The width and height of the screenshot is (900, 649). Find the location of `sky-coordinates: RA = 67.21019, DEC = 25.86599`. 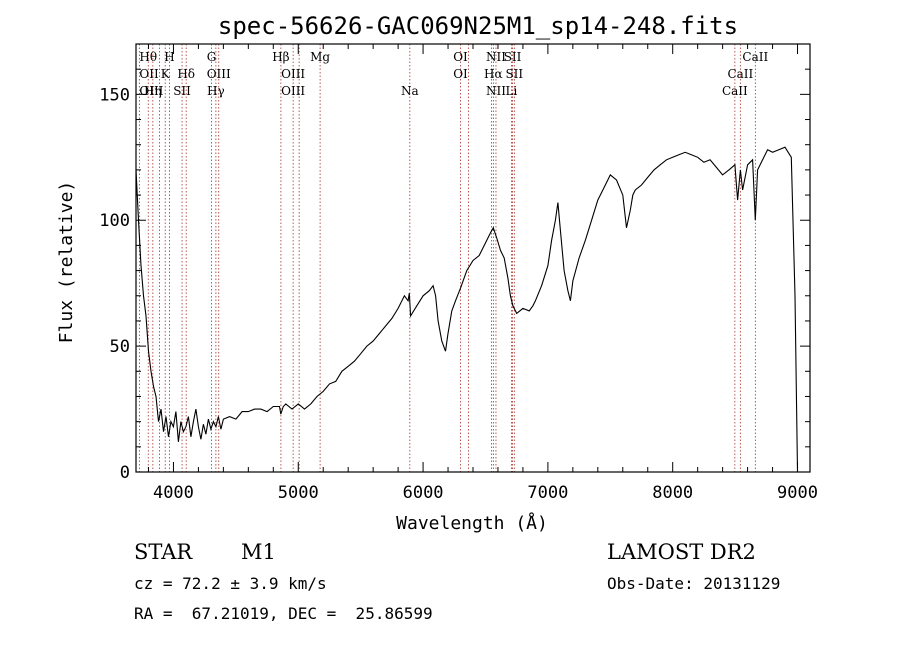

sky-coordinates: RA = 67.21019, DEC = 25.86599 is located at coordinates (283, 613).